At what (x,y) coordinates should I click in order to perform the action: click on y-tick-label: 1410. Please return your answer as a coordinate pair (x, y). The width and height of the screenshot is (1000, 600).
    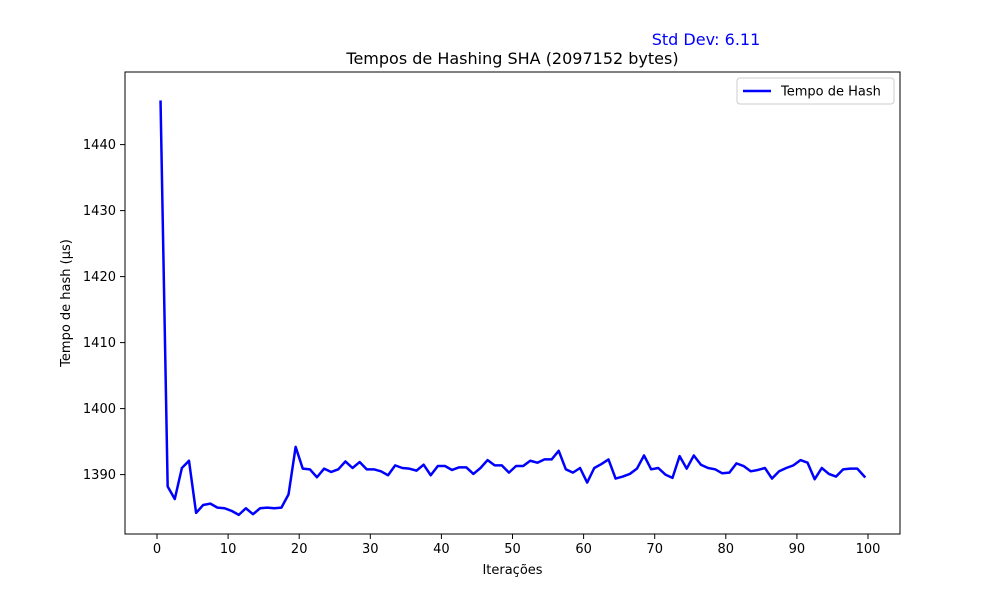
    Looking at the image, I should click on (99, 343).